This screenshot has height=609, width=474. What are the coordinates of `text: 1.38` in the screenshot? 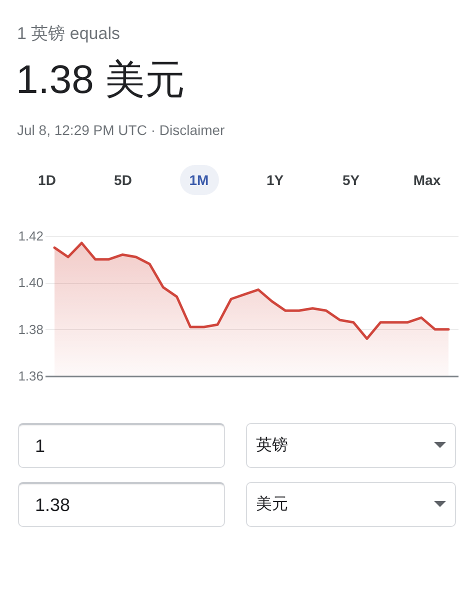 It's located at (52, 505).